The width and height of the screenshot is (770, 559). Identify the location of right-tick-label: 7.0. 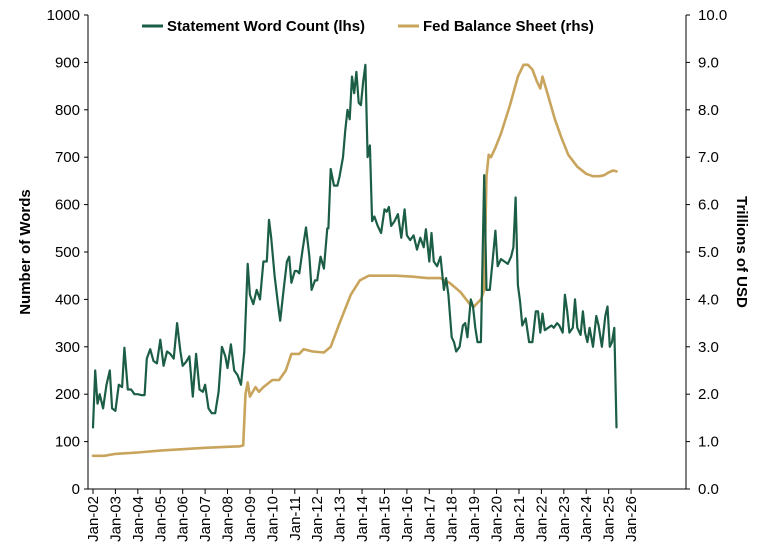
(708, 157).